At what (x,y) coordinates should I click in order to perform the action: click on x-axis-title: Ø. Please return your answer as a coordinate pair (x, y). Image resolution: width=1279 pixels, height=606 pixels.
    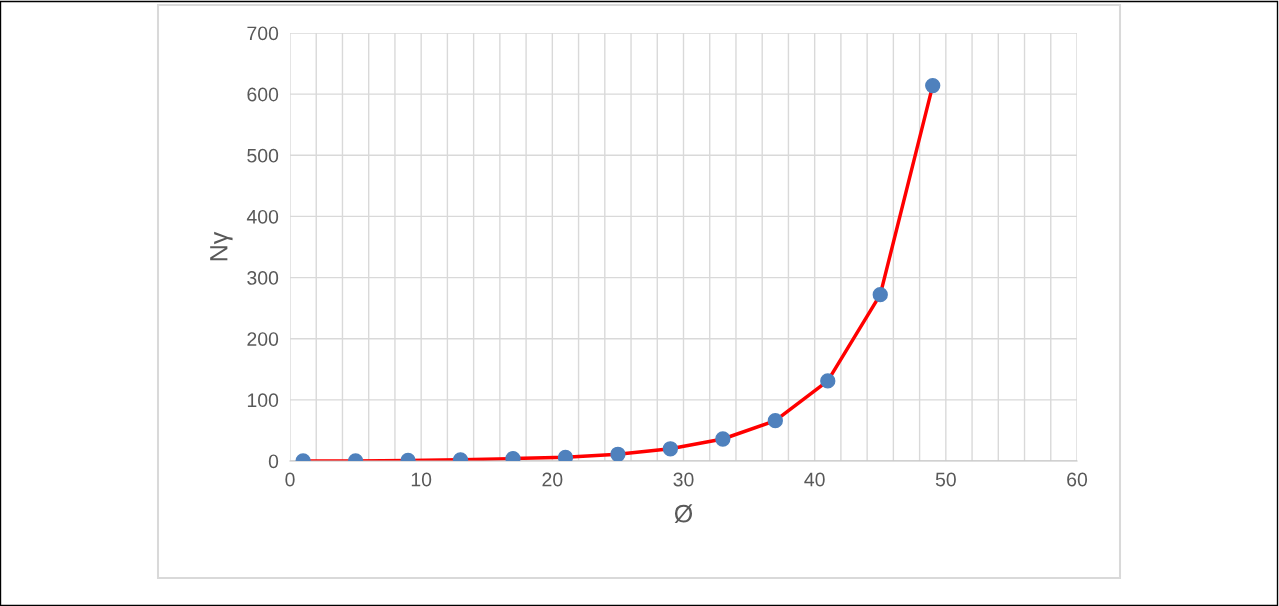
    Looking at the image, I should click on (683, 513).